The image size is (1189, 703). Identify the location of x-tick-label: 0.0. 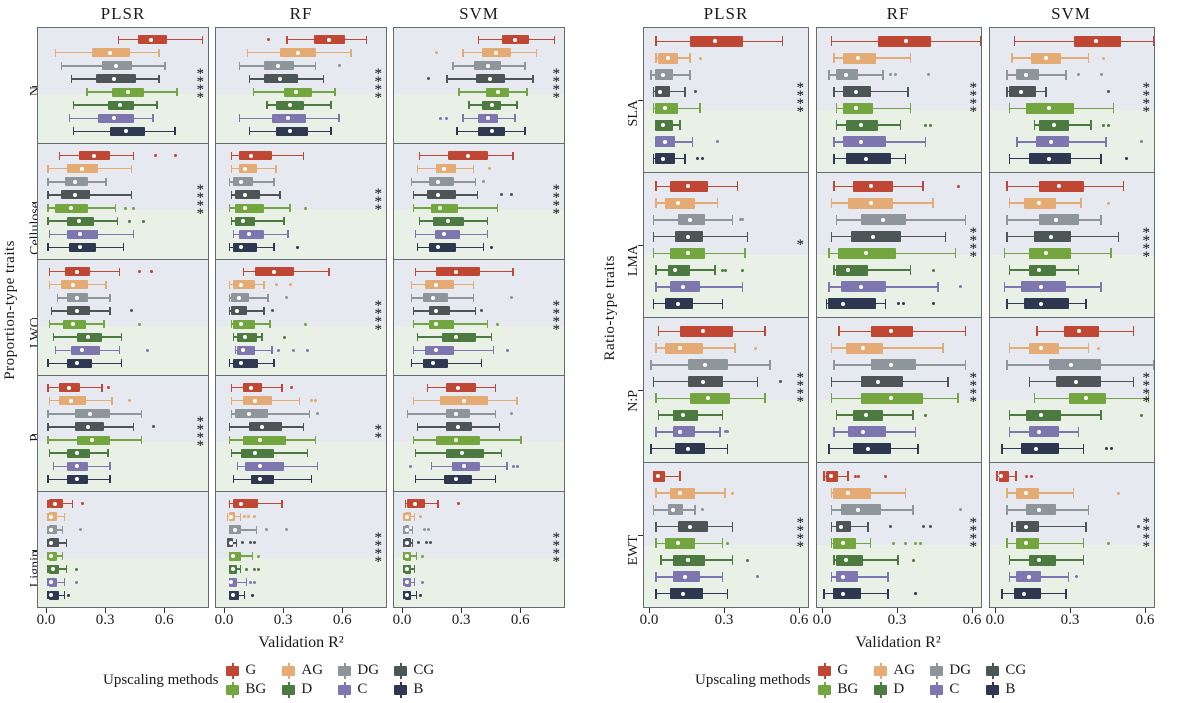
(649, 620).